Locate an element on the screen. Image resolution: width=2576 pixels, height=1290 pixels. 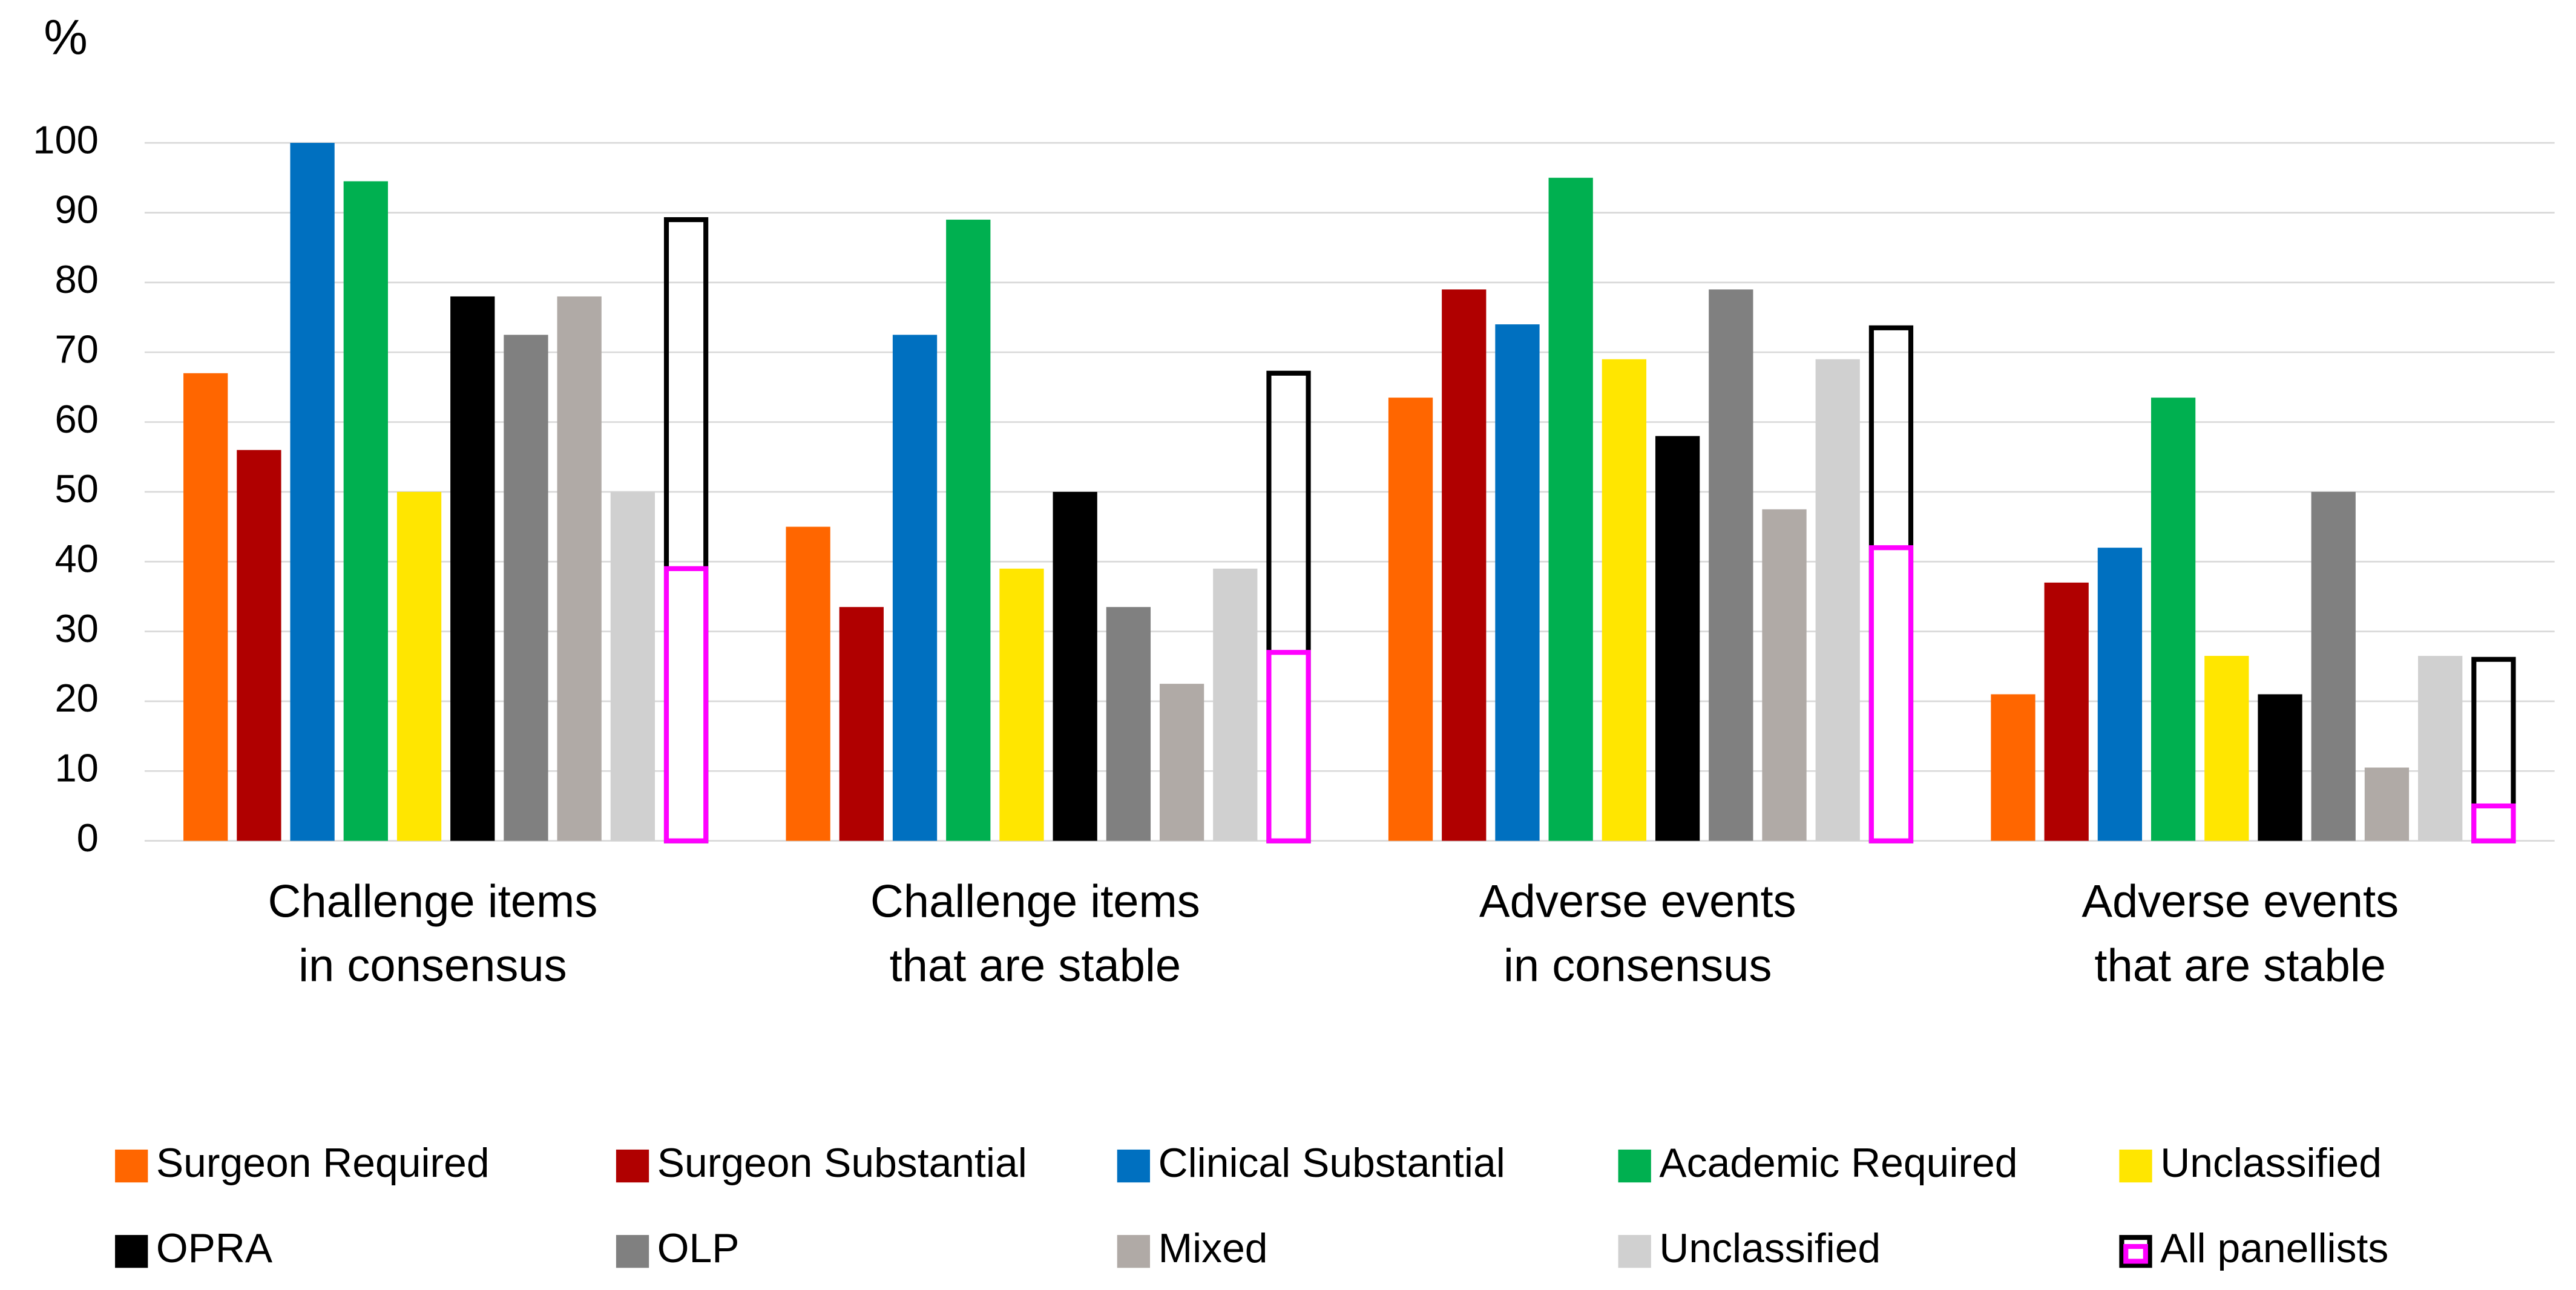
legend-label: Surgeon Substantial is located at coordinates (842, 1163).